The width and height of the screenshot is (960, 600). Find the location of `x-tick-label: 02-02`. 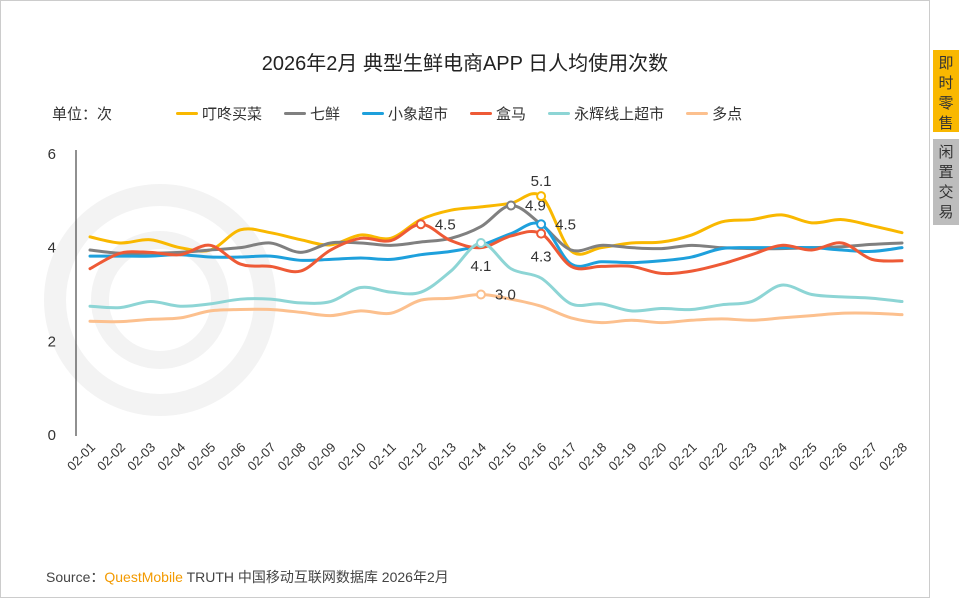

x-tick-label: 02-02 is located at coordinates (111, 457).